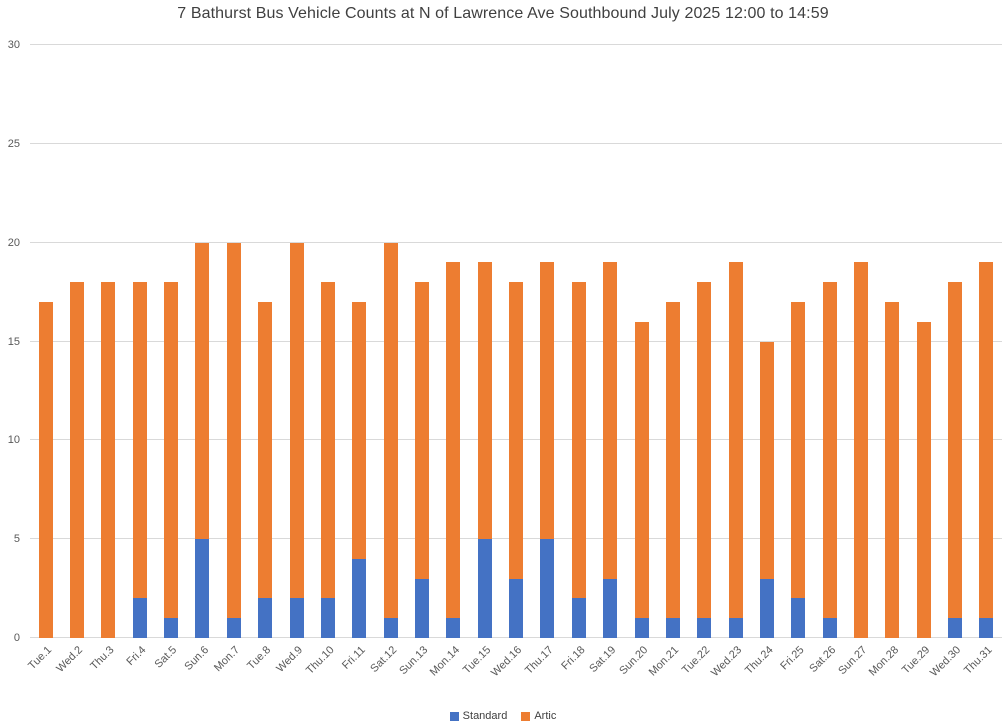 The height and width of the screenshot is (728, 1006). I want to click on legend-item-artic: Artic, so click(538, 716).